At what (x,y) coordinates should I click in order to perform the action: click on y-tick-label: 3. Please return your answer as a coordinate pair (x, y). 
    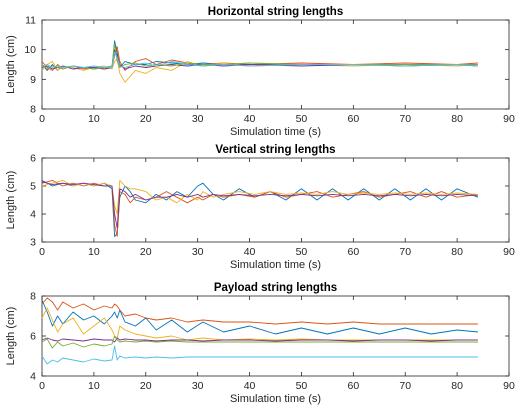
    Looking at the image, I should click on (33, 243).